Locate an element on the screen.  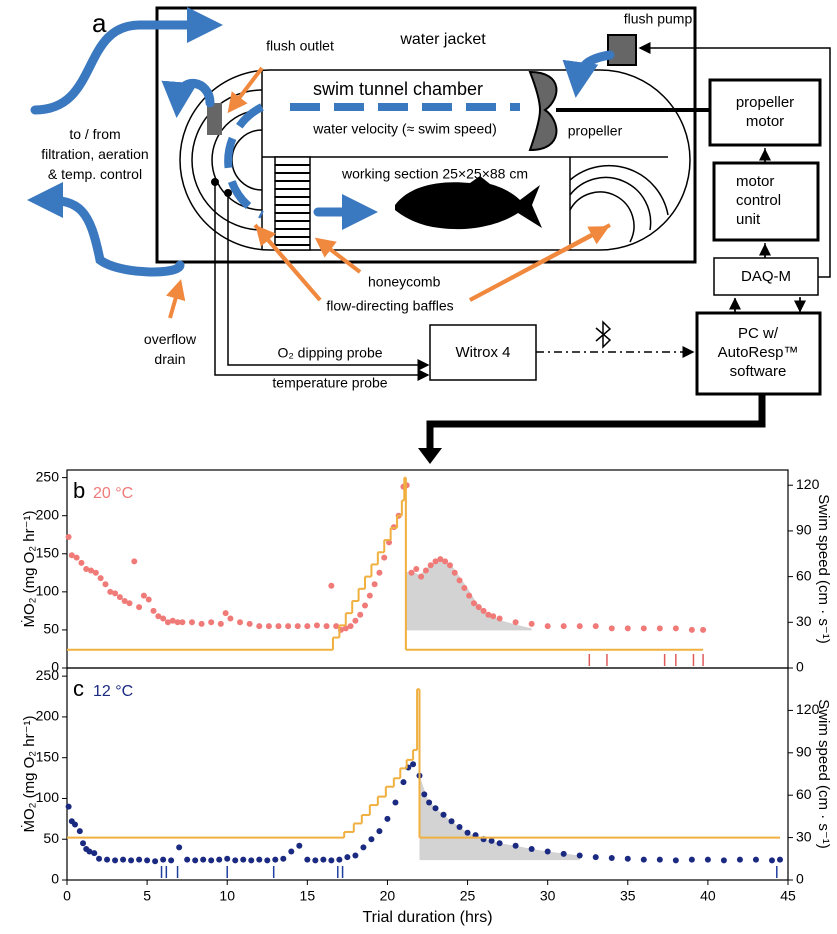
baffle-arcs-right is located at coordinates (619, 203).